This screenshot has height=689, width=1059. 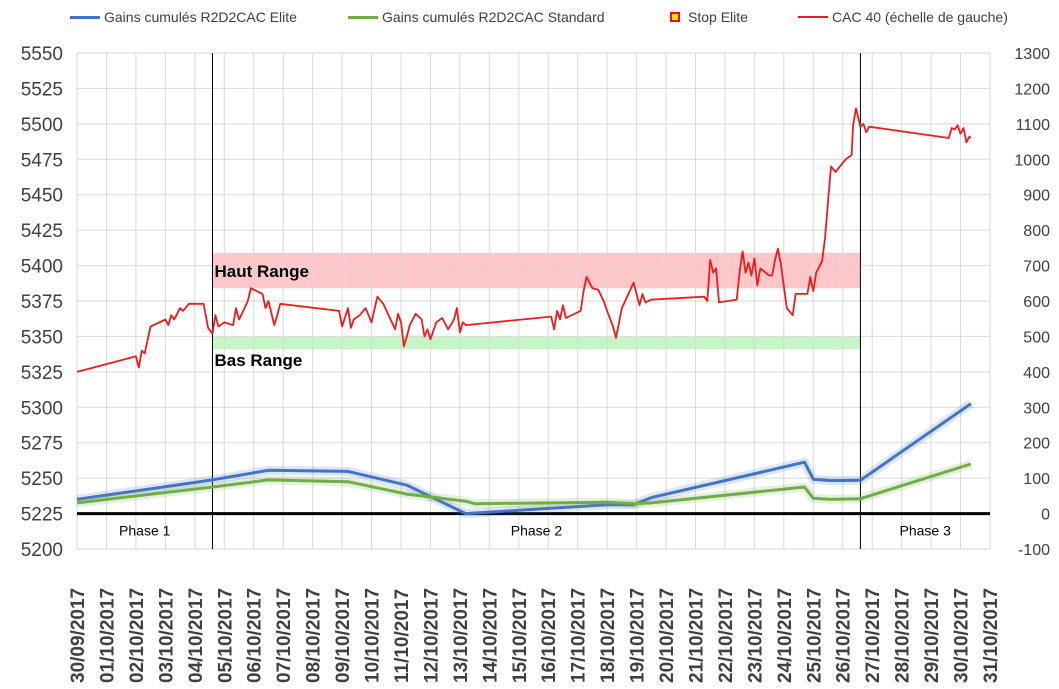 I want to click on range-band, so click(x=536, y=343).